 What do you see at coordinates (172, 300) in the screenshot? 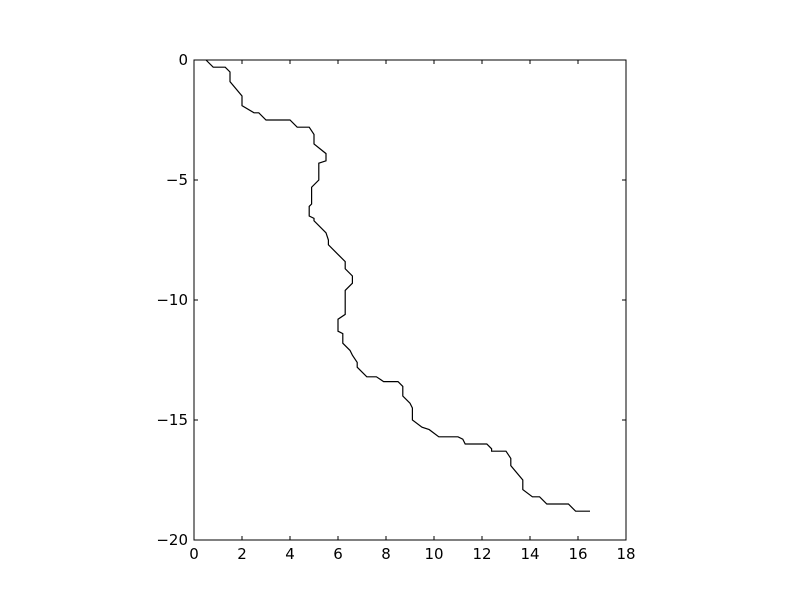
I see `y-tick-label: −10` at bounding box center [172, 300].